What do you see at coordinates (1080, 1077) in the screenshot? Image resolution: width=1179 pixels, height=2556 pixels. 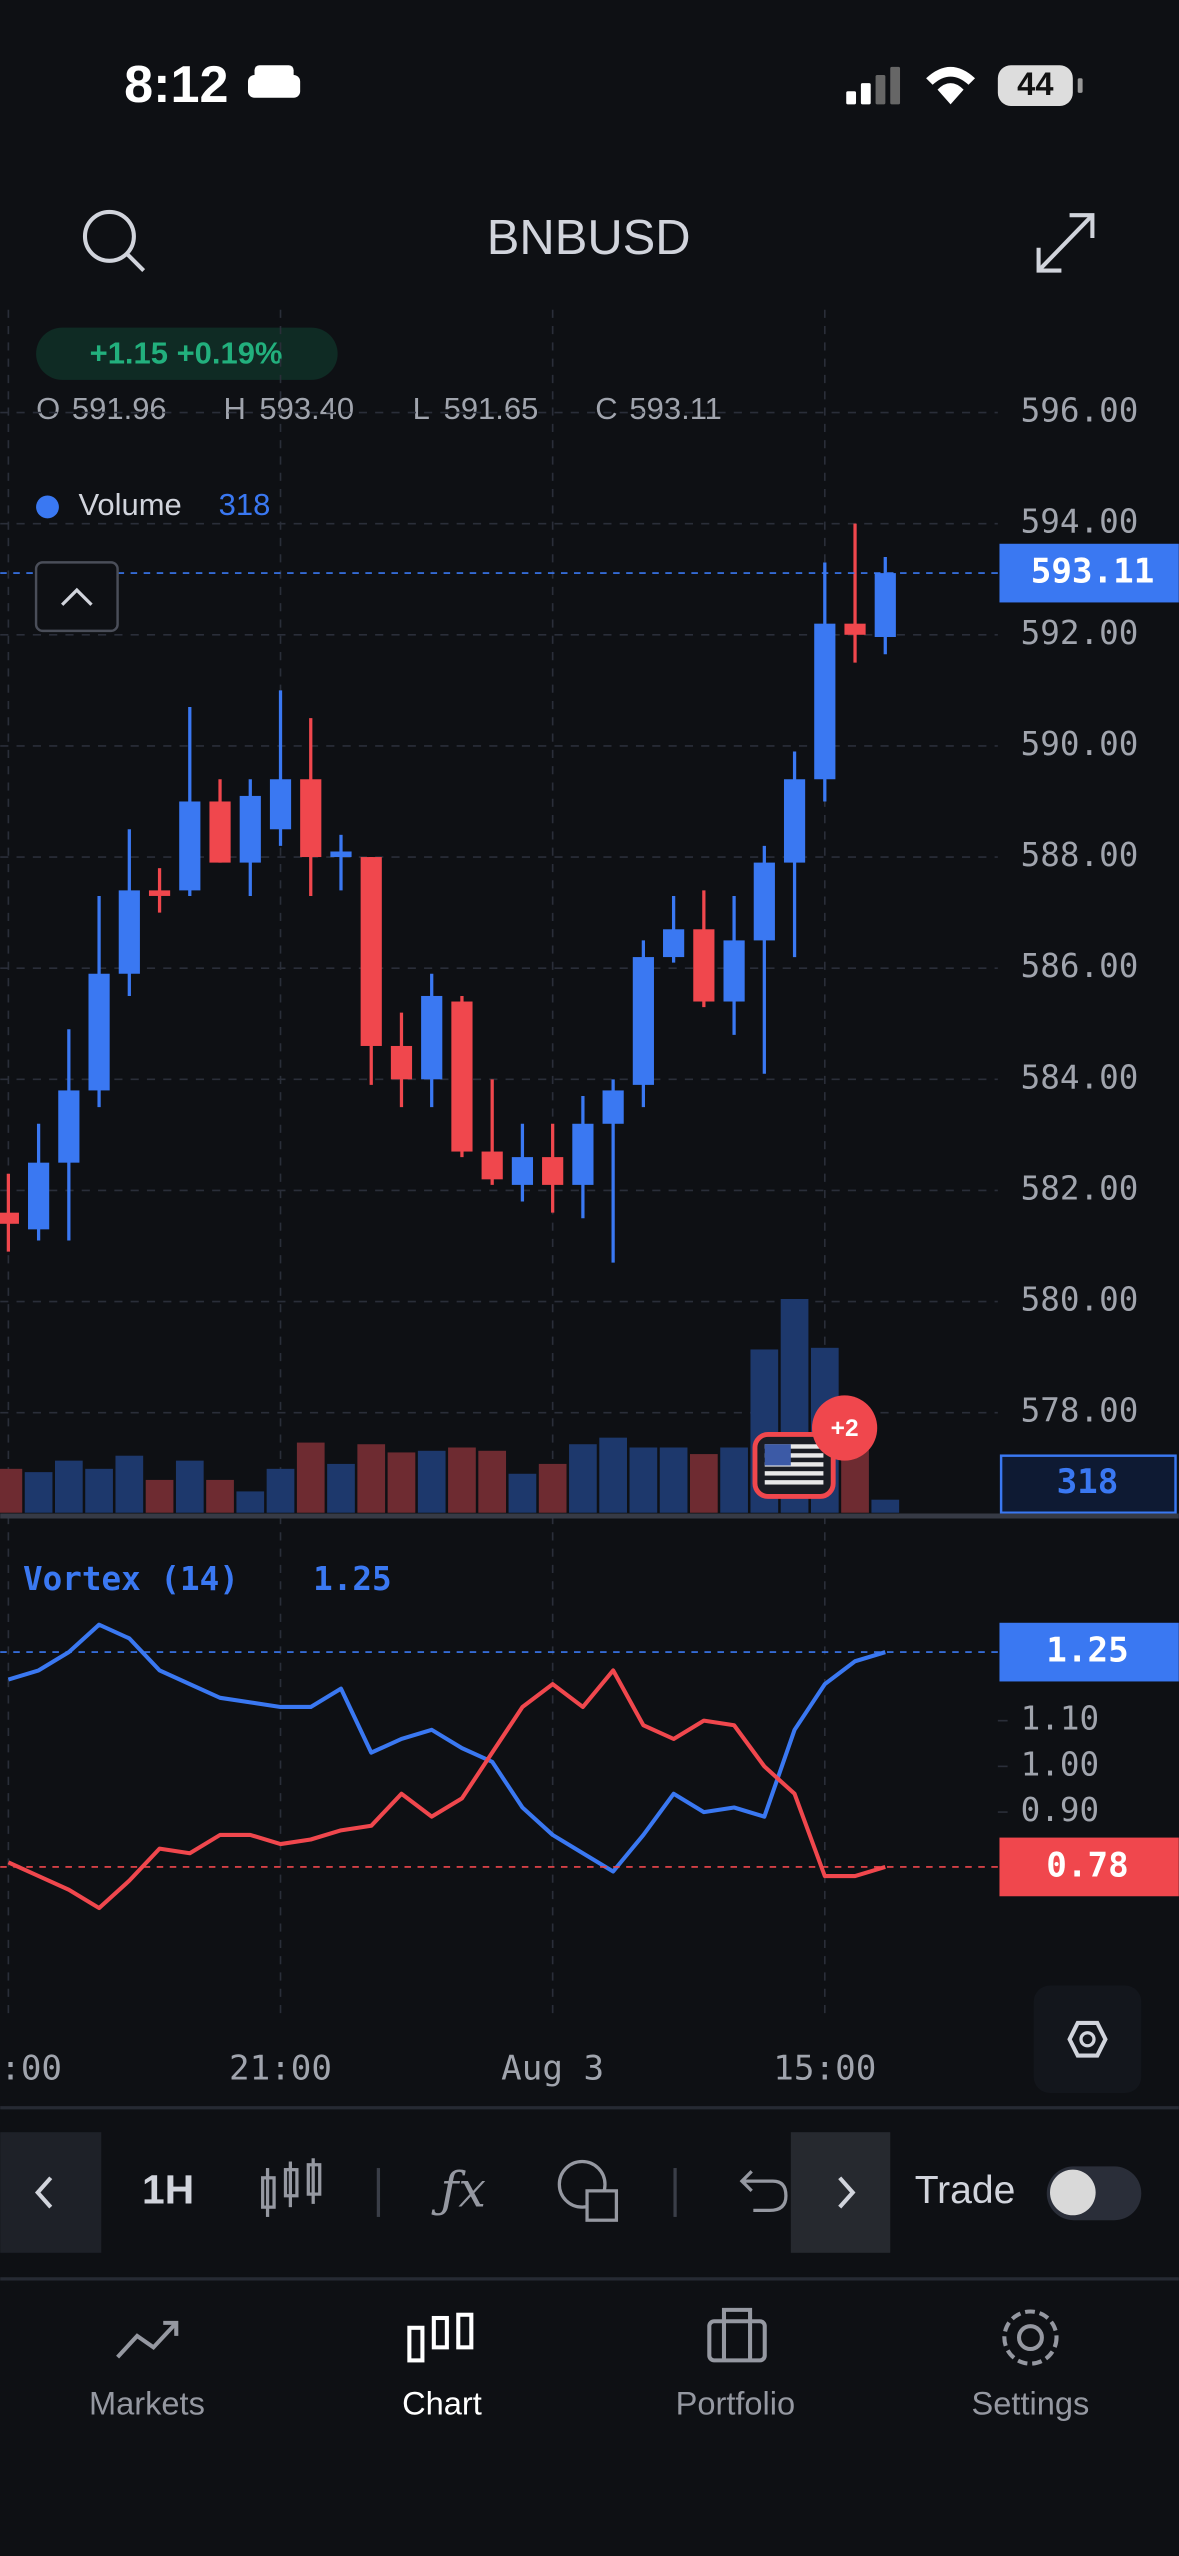 I see `y-tick-label: 584.00` at bounding box center [1080, 1077].